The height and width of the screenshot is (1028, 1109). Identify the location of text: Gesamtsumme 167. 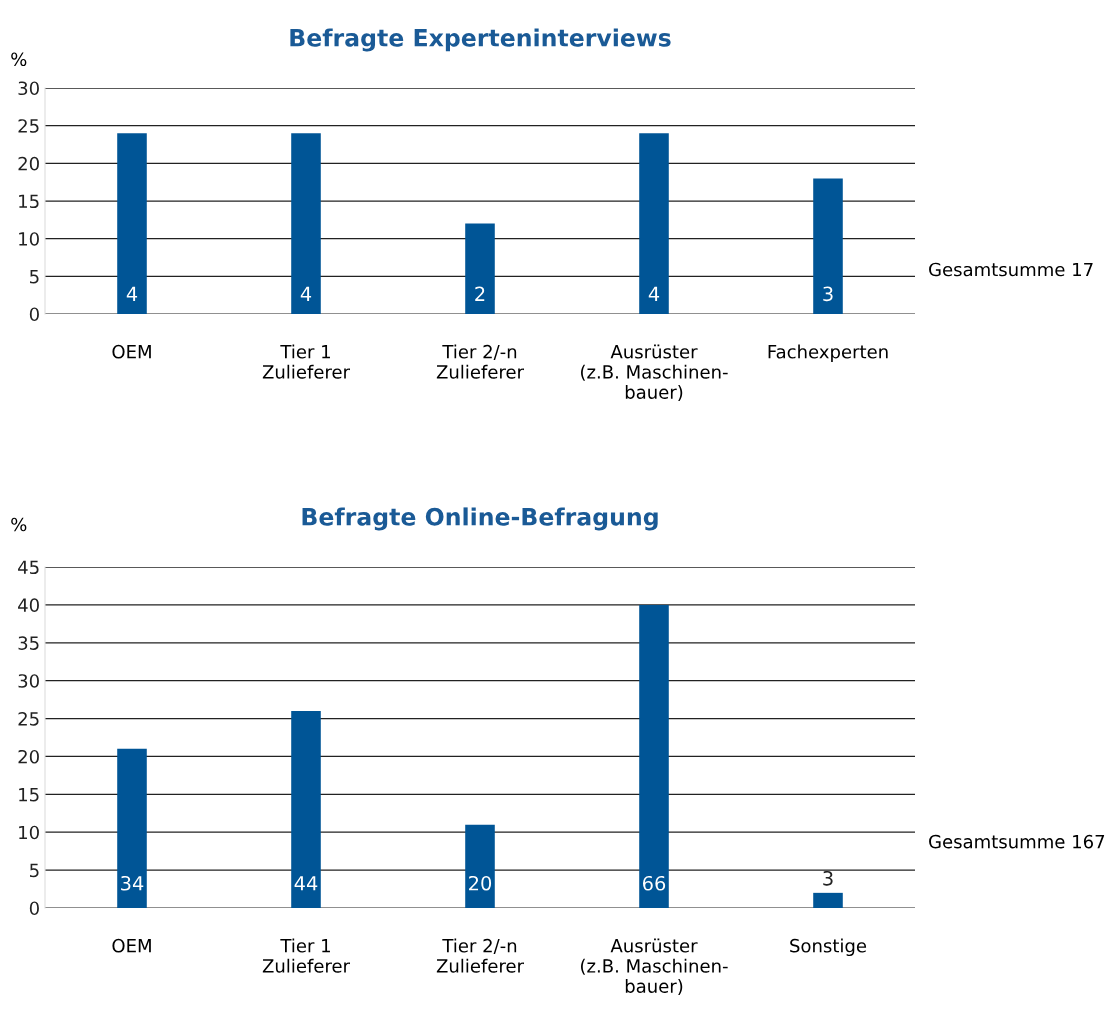
(1017, 841).